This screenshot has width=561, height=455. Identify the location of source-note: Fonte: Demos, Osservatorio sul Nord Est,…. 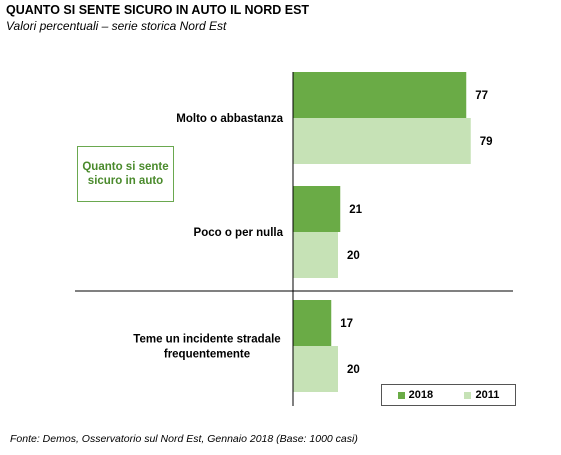
(184, 439).